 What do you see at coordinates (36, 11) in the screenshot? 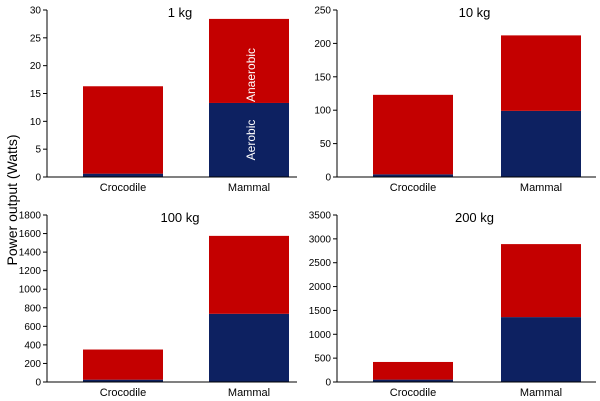
I see `y-tick-label: 30` at bounding box center [36, 11].